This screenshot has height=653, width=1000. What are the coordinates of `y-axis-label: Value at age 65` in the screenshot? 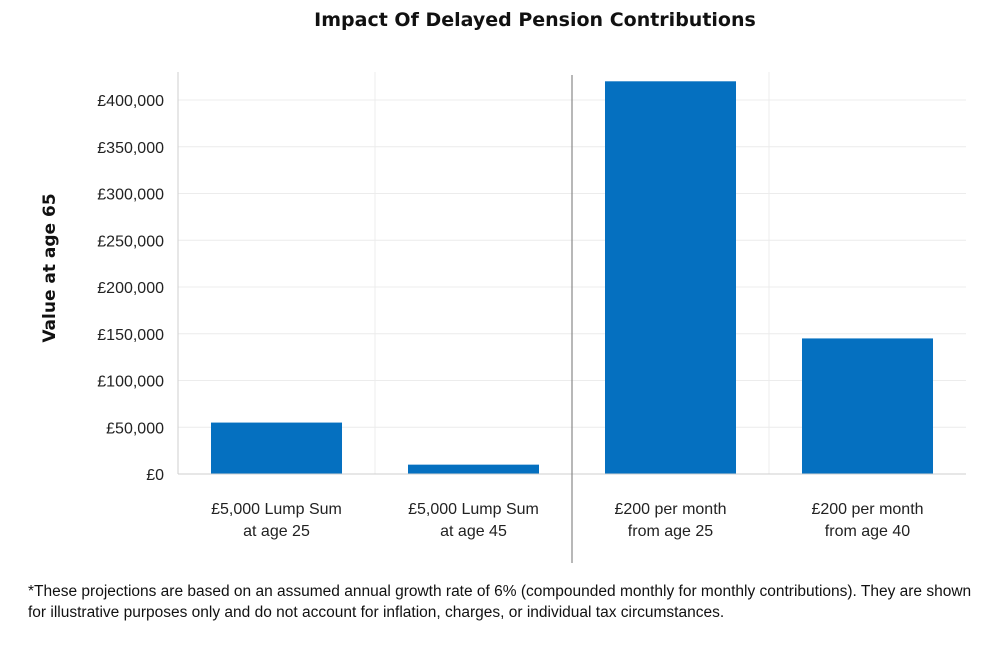 It's located at (50, 267).